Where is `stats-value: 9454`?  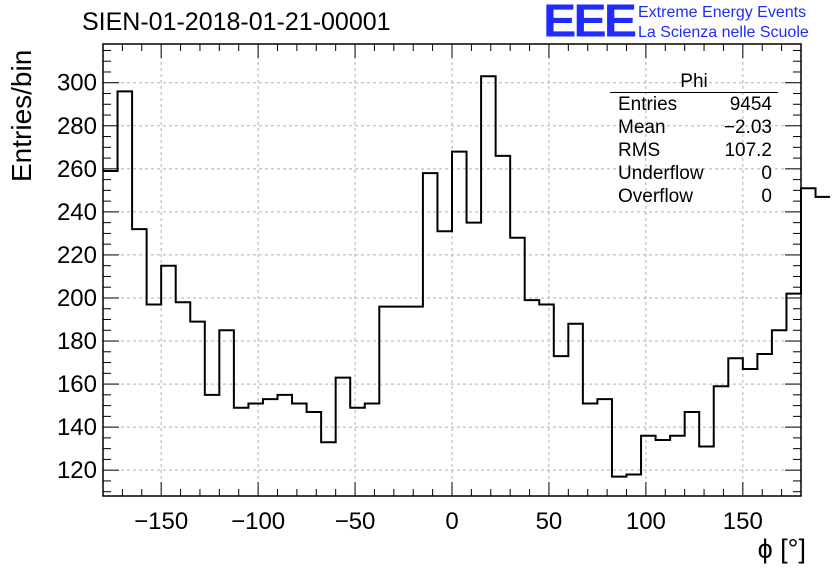
stats-value: 9454 is located at coordinates (750, 104).